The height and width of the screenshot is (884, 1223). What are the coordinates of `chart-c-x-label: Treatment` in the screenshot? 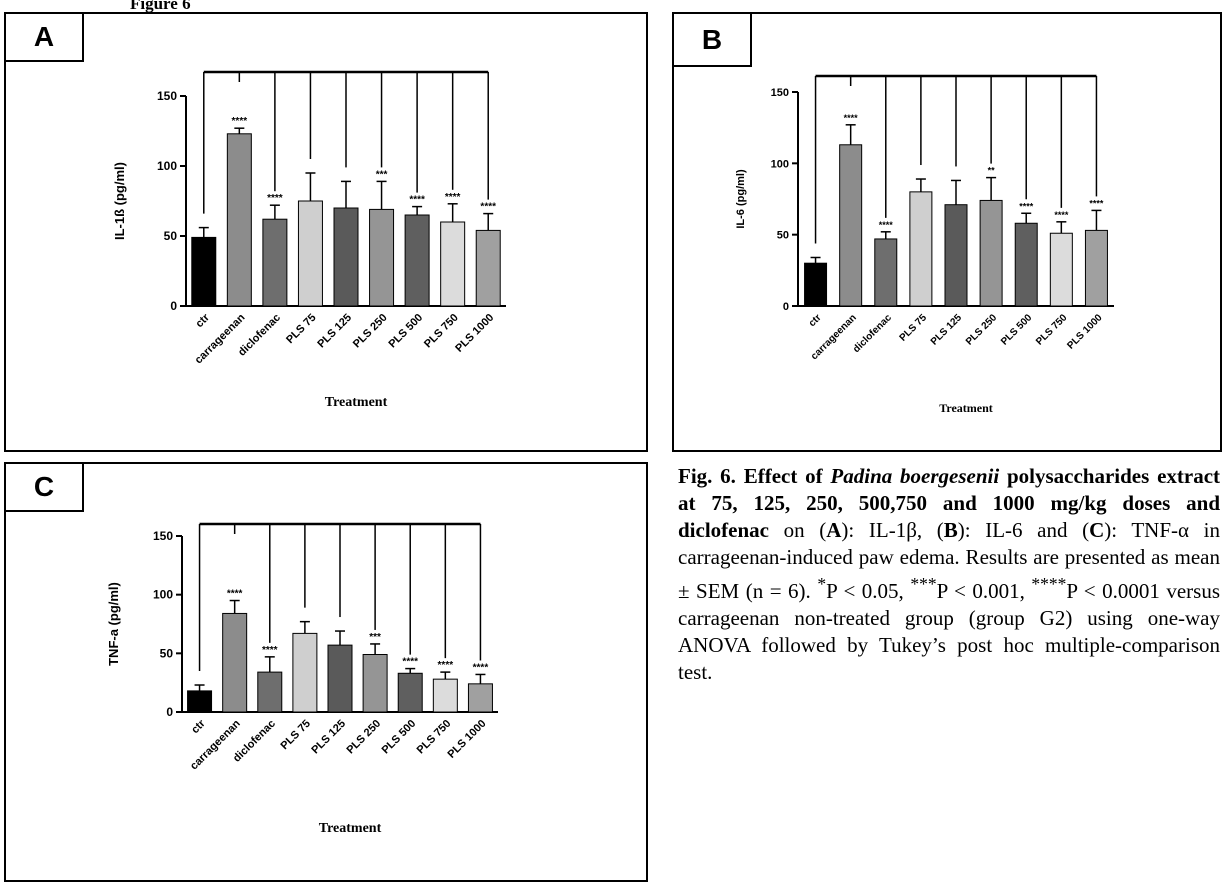 It's located at (350, 828).